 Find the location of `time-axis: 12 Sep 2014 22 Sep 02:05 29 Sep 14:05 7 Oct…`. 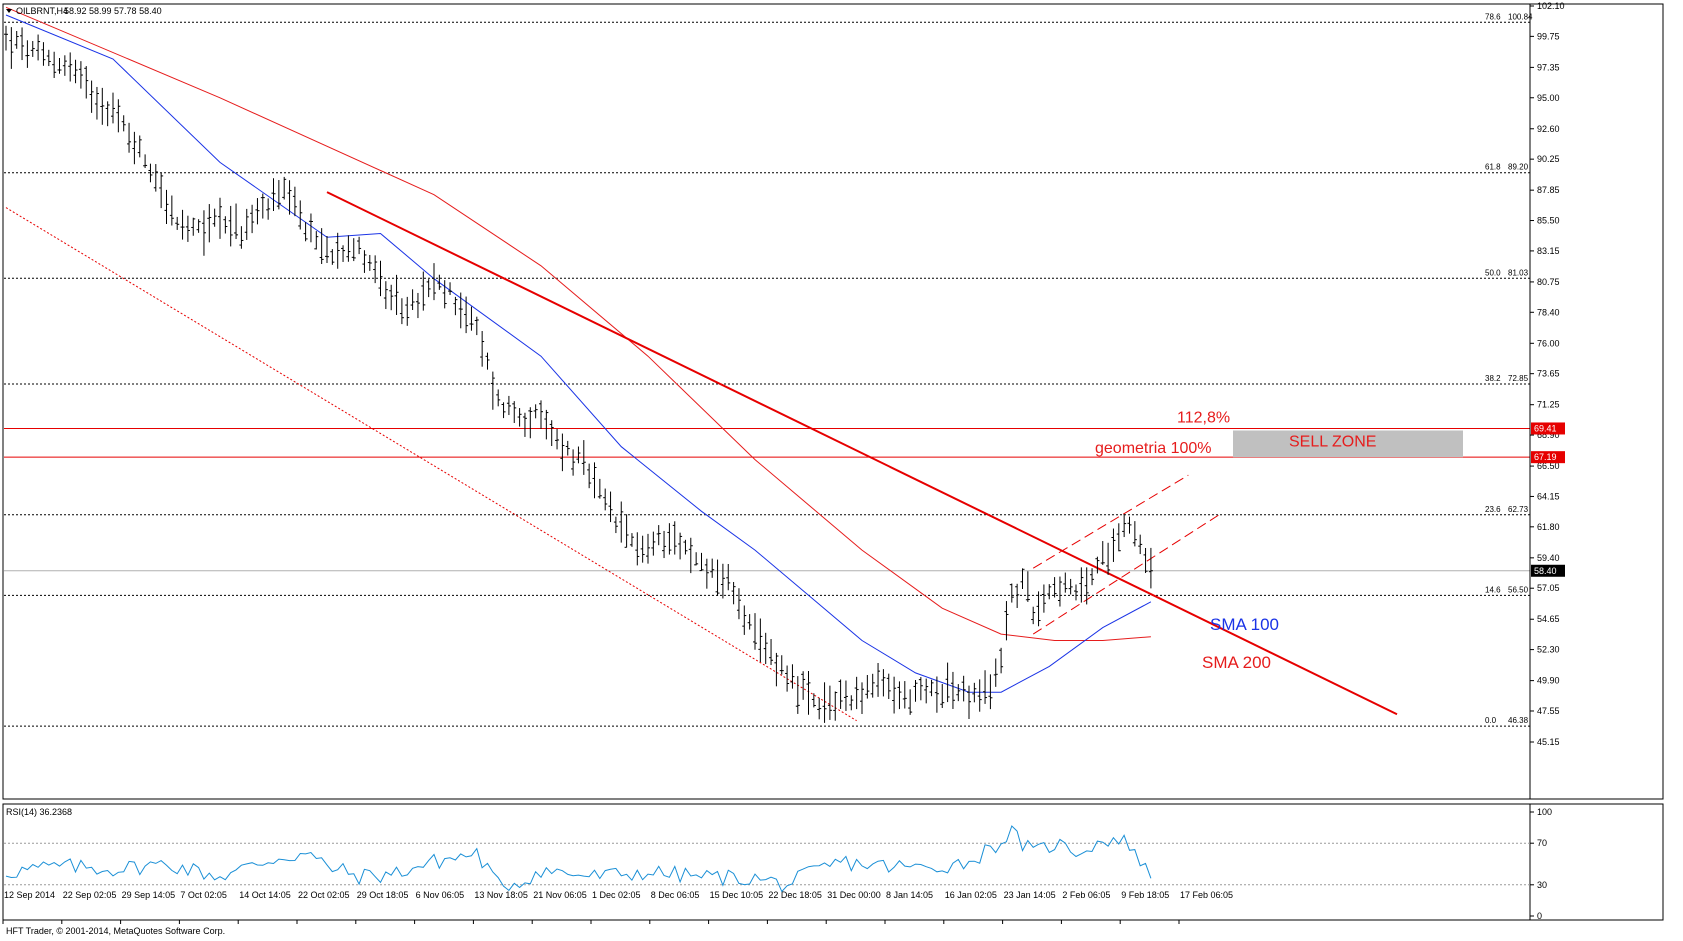

time-axis: 12 Sep 2014 22 Sep 02:05 29 Sep 14:05 7 Oct… is located at coordinates (832, 907).